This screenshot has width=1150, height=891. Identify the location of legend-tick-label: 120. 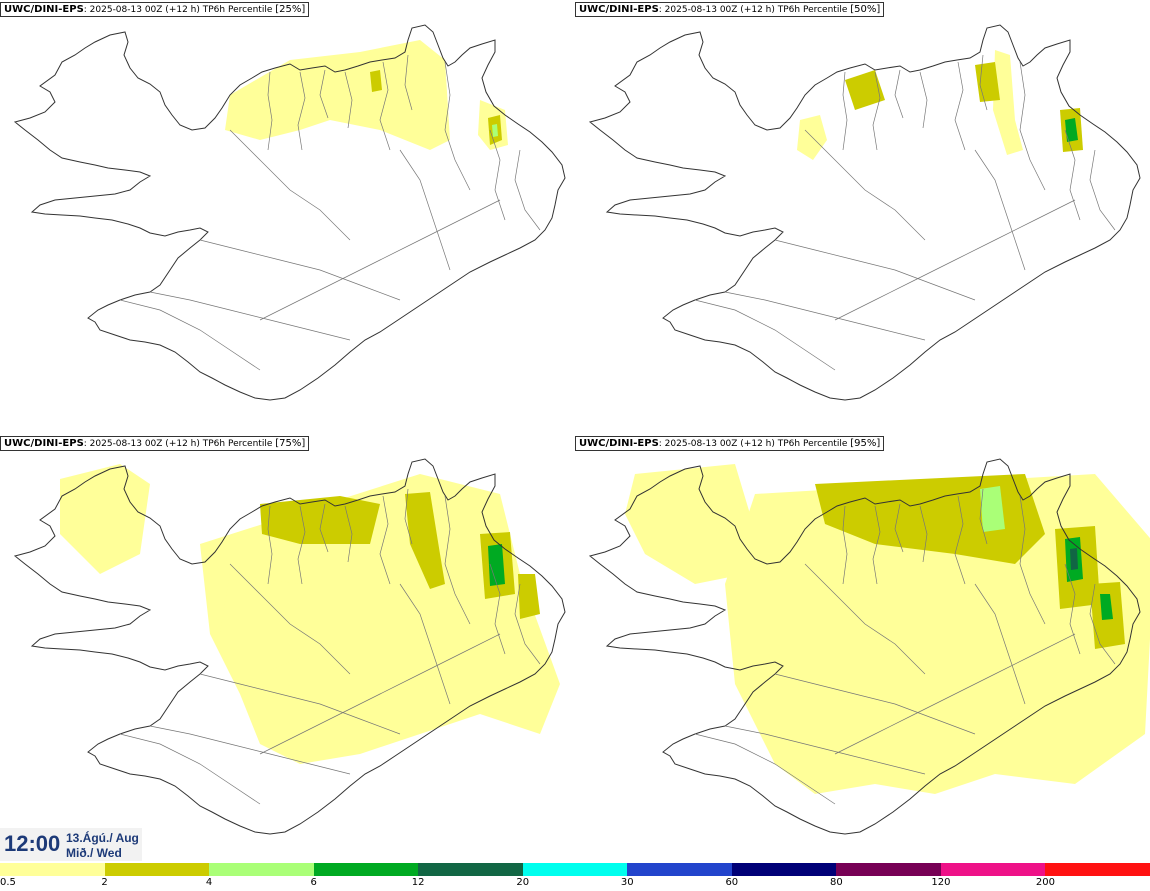
(941, 882).